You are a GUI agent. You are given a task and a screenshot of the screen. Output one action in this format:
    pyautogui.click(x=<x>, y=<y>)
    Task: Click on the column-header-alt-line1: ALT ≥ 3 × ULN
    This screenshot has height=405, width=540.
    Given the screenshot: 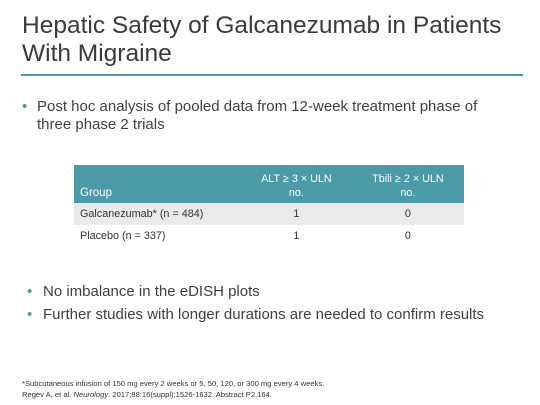 What is the action you would take?
    pyautogui.click(x=296, y=179)
    